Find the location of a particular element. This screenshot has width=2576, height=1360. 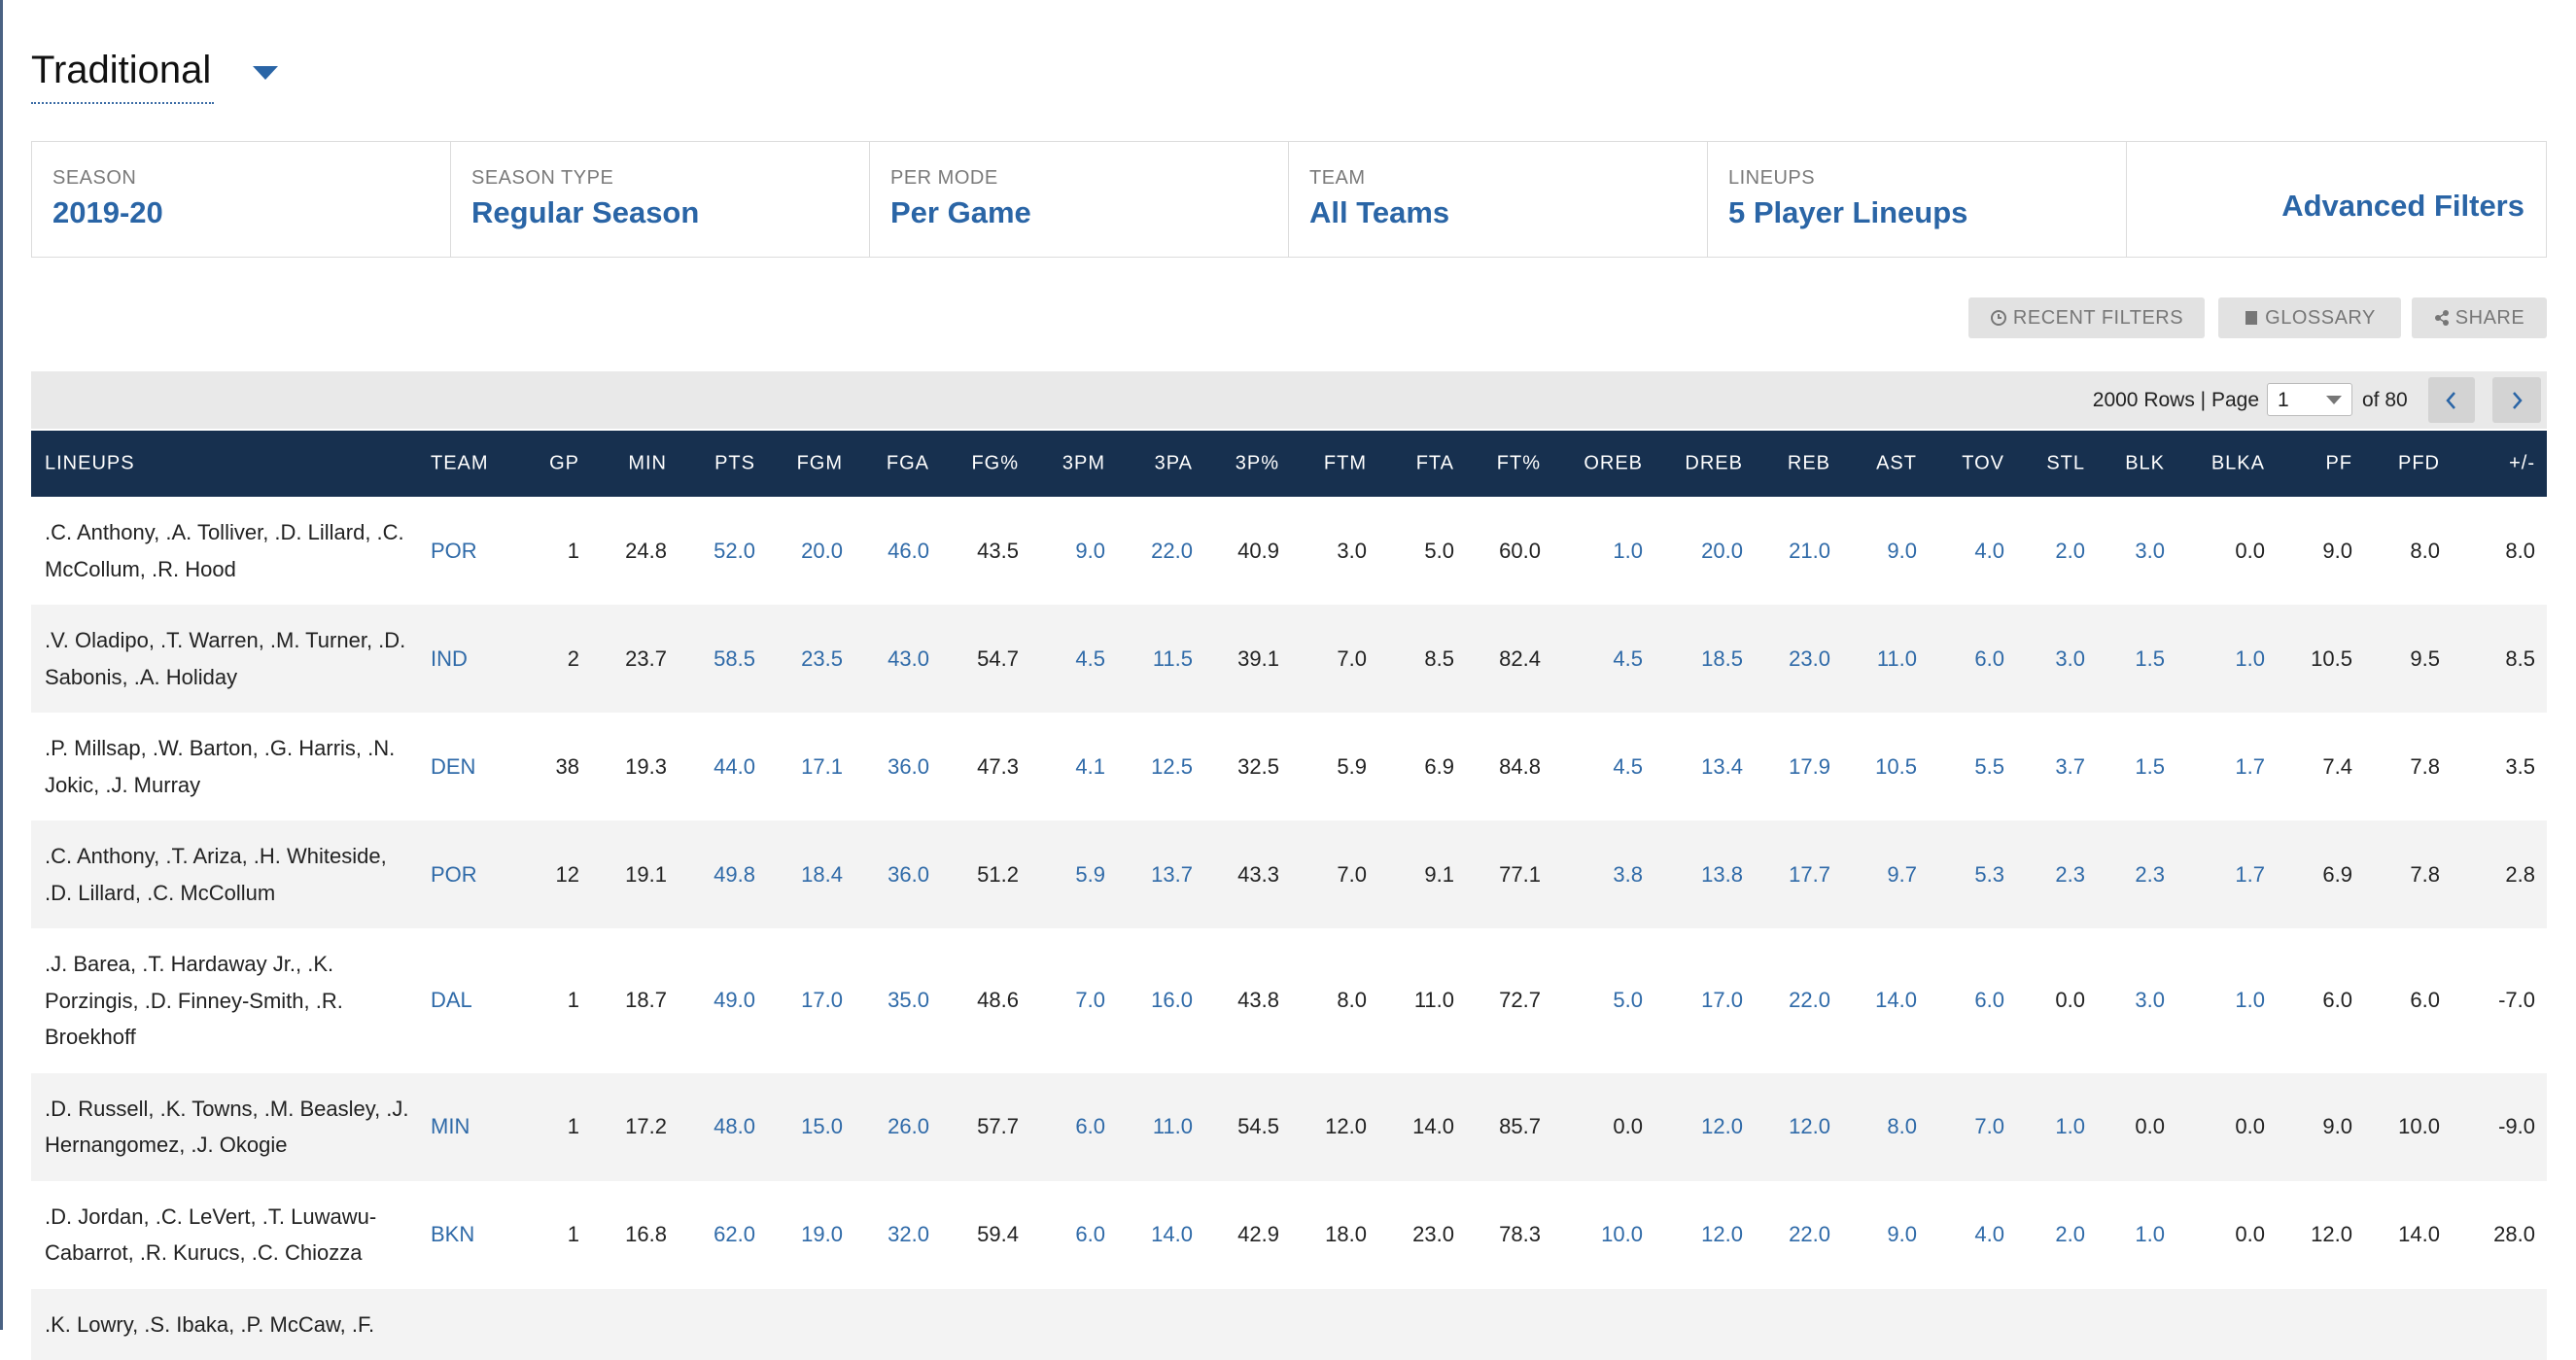

filter-value: Regular Season is located at coordinates (670, 212).